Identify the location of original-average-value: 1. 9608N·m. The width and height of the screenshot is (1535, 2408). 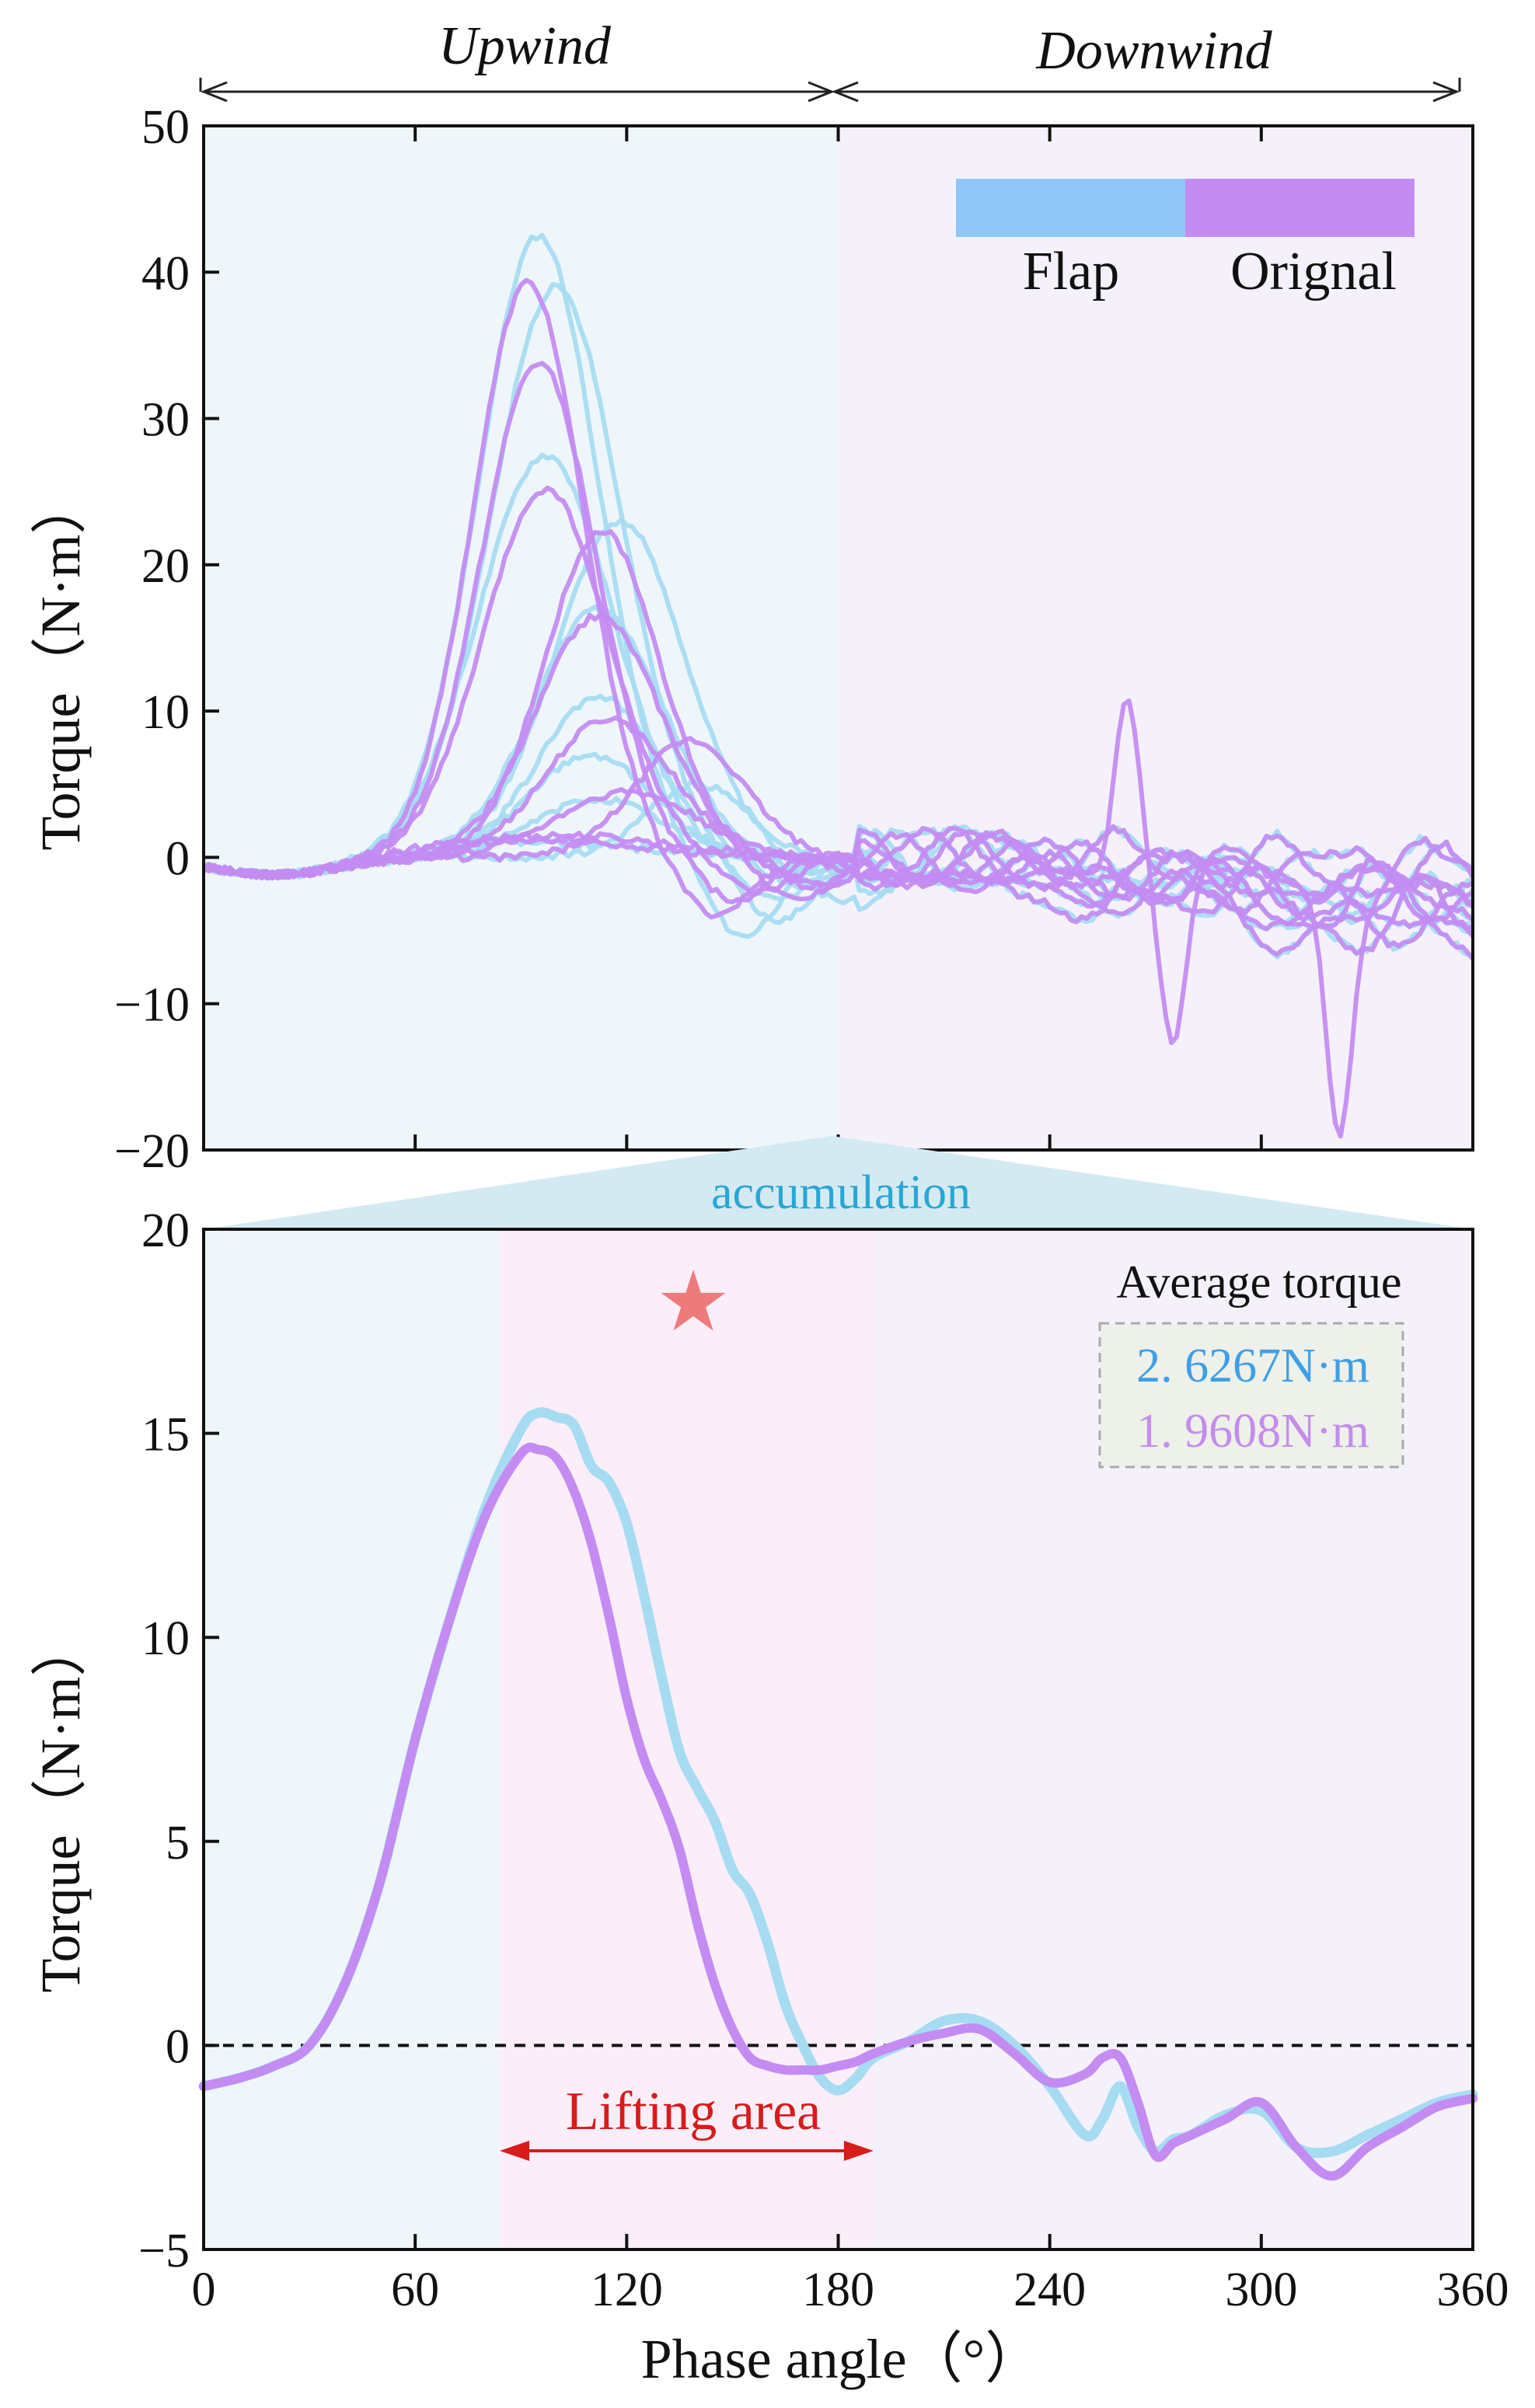
(1252, 1431).